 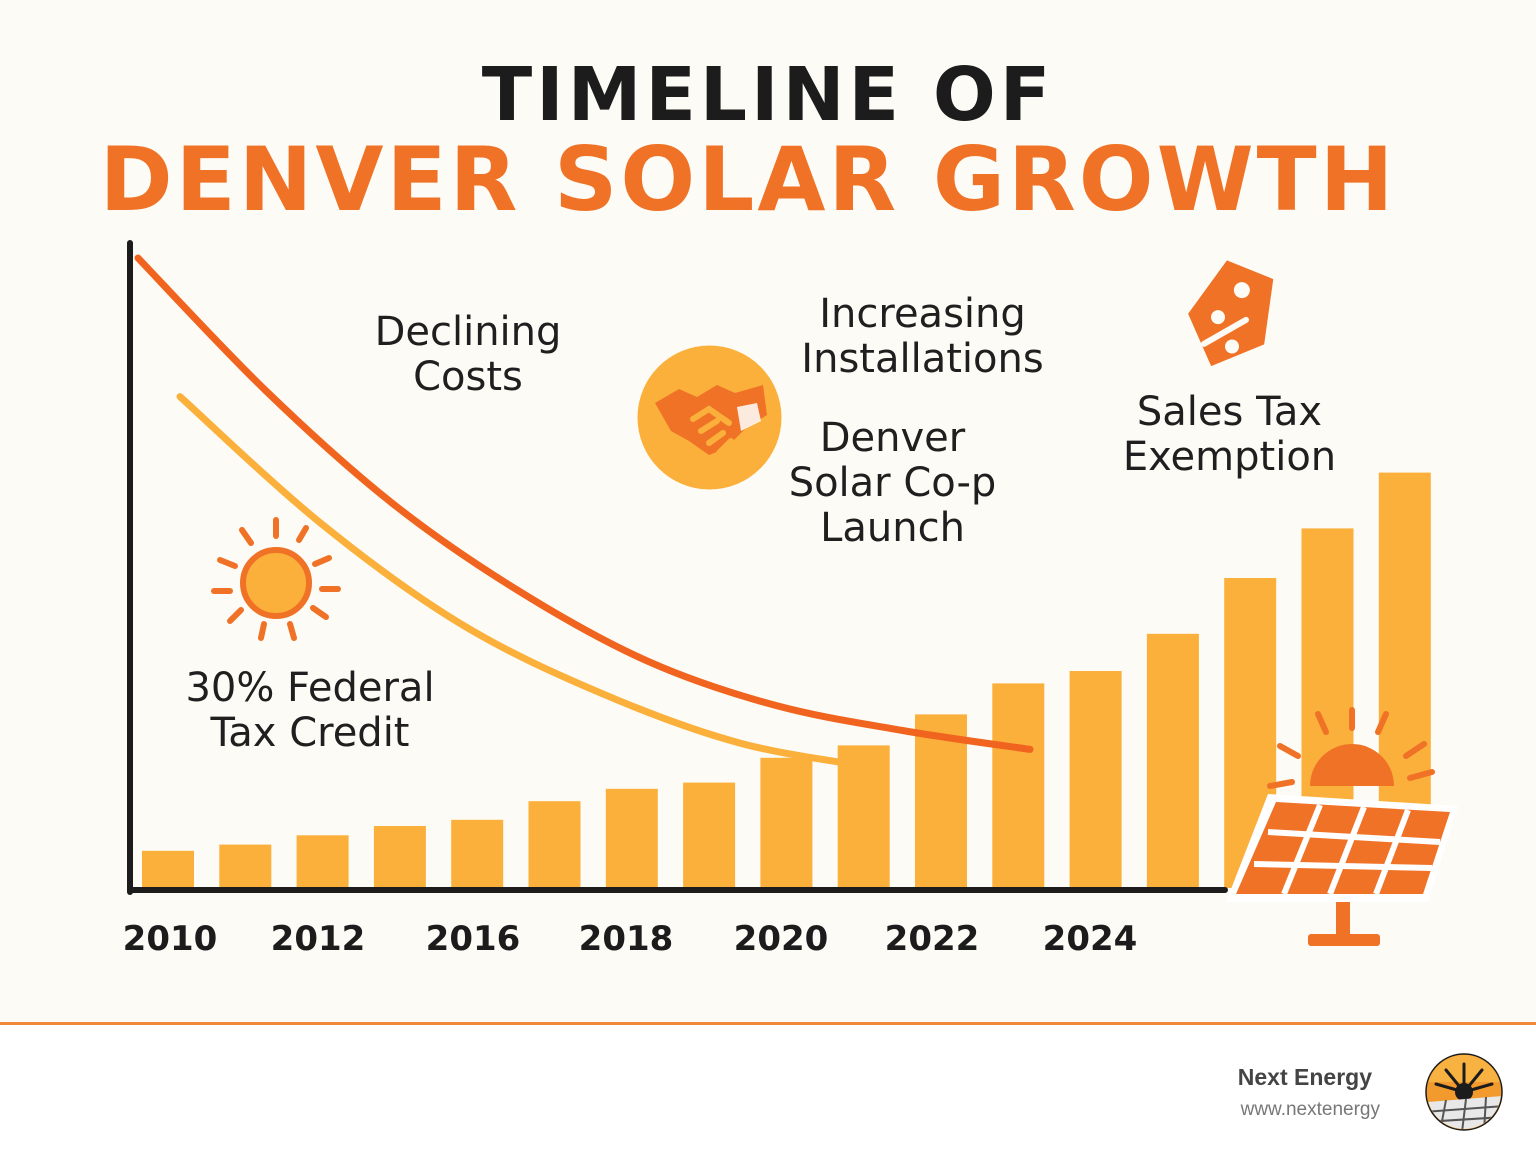 I want to click on x-tick-label-2020: 2020, so click(x=781, y=939).